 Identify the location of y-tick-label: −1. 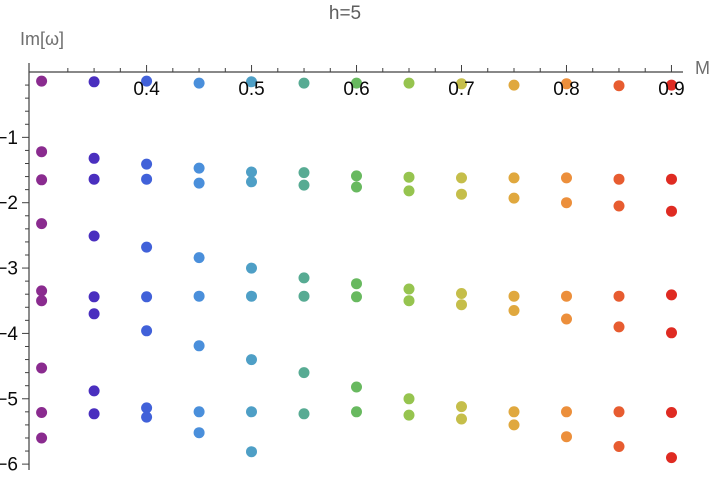
(9, 138).